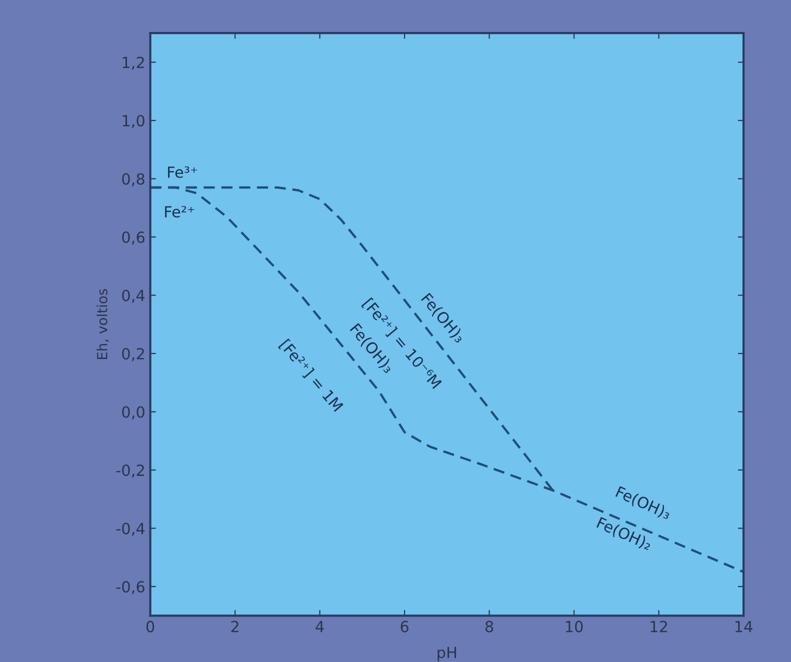 The width and height of the screenshot is (791, 662). Describe the element at coordinates (404, 626) in the screenshot. I see `x-tick-label: 6` at that location.